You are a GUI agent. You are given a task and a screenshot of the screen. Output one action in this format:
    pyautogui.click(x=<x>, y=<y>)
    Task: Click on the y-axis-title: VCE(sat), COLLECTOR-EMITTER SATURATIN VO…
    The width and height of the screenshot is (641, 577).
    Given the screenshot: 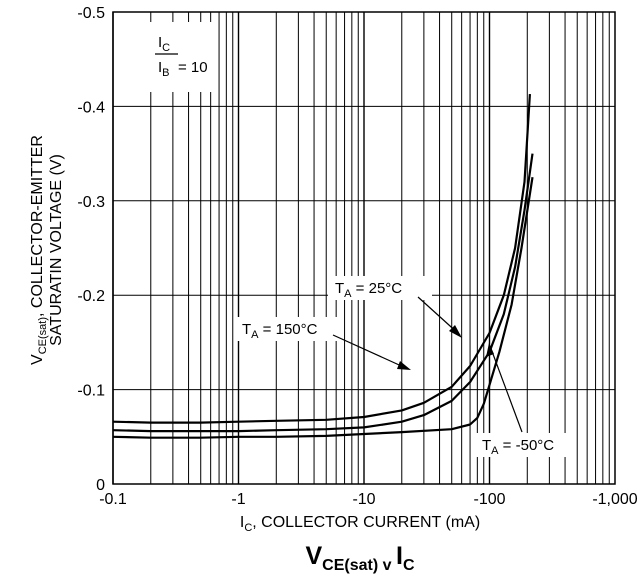 What is the action you would take?
    pyautogui.click(x=47, y=250)
    